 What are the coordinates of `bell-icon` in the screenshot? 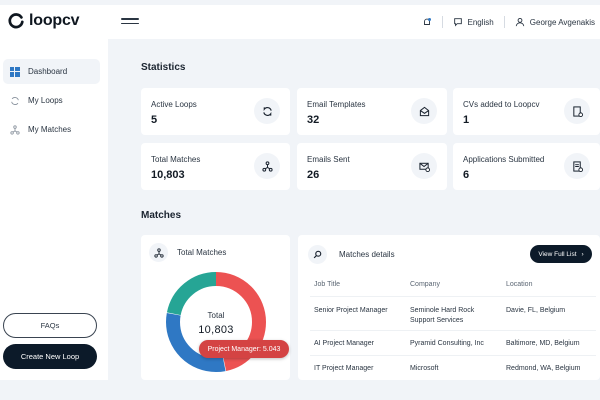 It's located at (427, 21).